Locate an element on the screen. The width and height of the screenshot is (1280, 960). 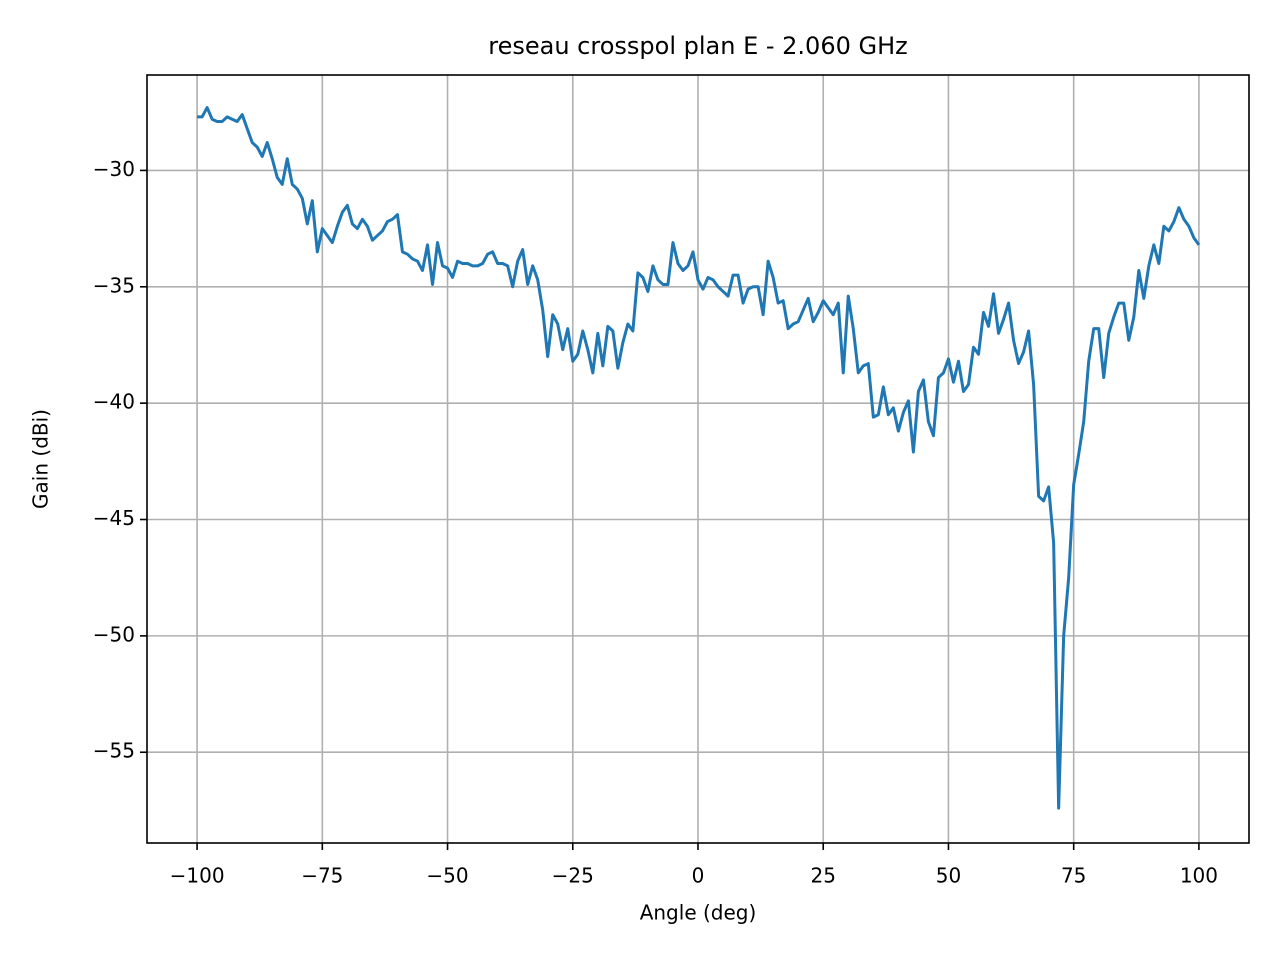
x-tick-label: −25 is located at coordinates (573, 876).